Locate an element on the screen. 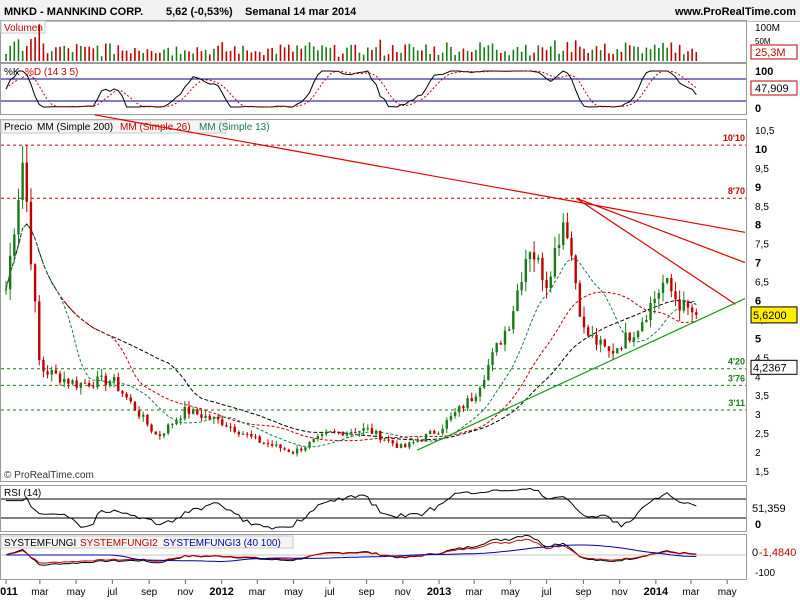  time-axis-label: jul is located at coordinates (329, 592).